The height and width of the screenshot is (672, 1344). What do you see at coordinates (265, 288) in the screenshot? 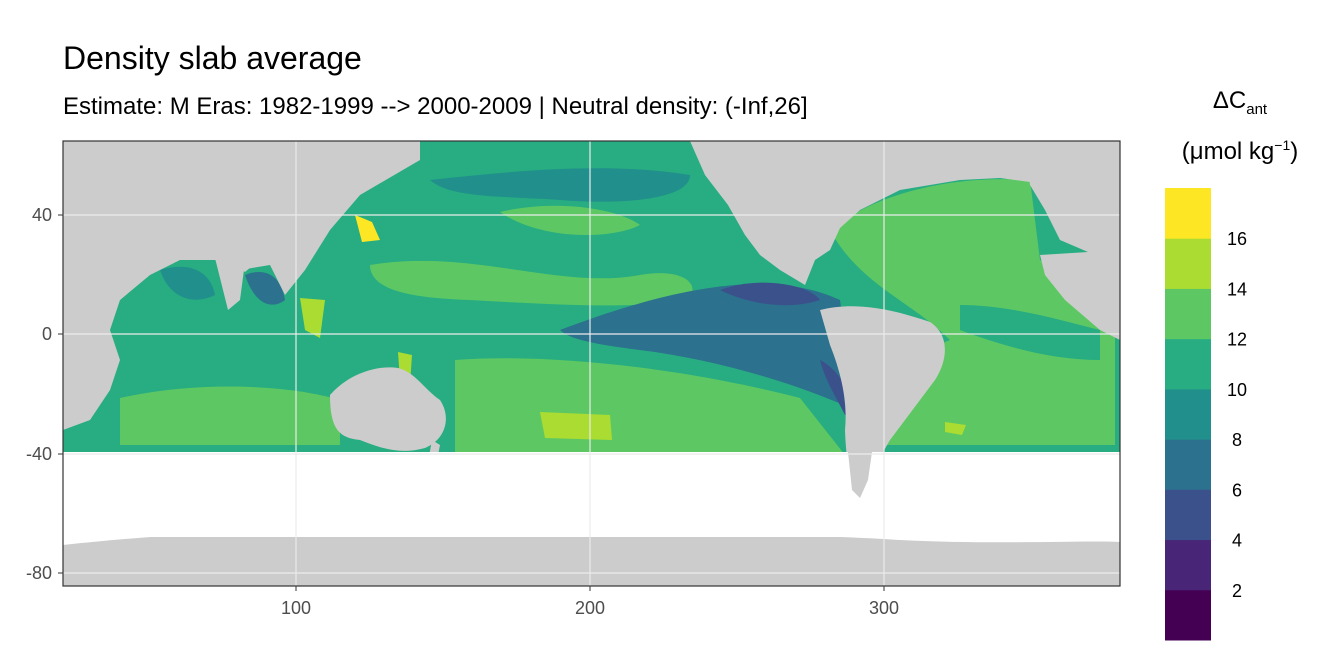
I see `bay-of-bengal` at bounding box center [265, 288].